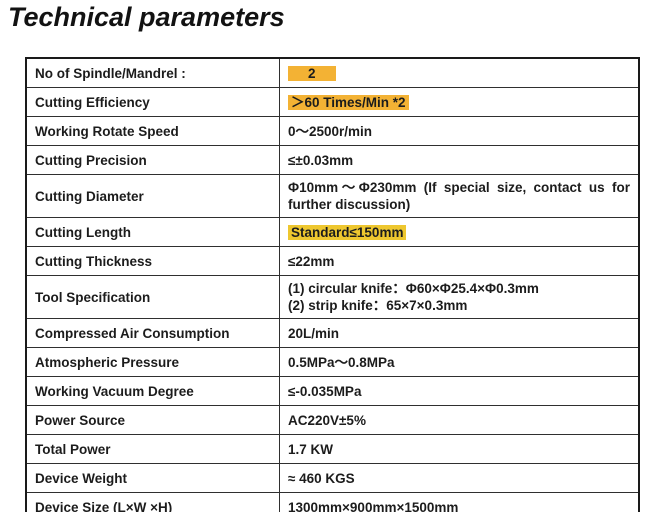 The image size is (650, 512). What do you see at coordinates (152, 297) in the screenshot?
I see `parameter-label: Tool Specification` at bounding box center [152, 297].